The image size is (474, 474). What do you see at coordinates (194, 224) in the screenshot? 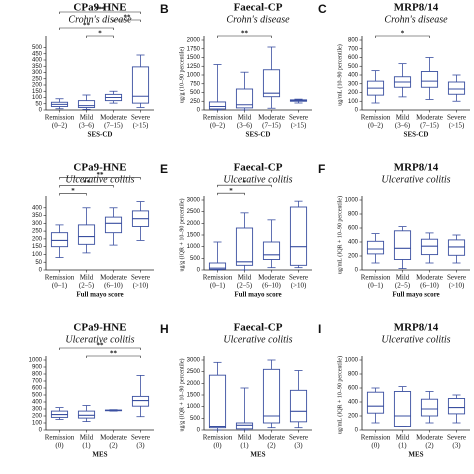
I see `y-tick-label: 2000` at bounding box center [194, 224].